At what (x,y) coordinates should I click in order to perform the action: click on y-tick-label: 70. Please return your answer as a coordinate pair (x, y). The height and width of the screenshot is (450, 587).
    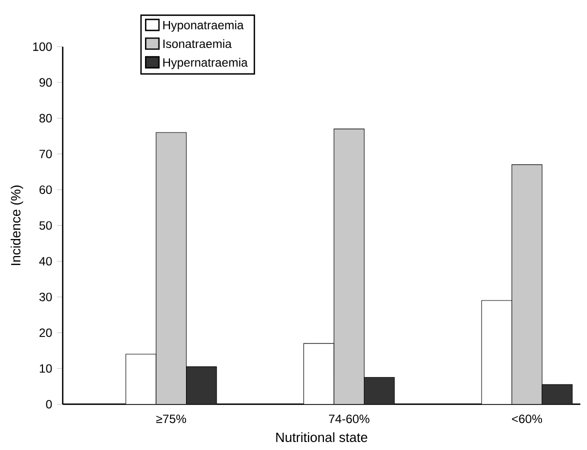
    Looking at the image, I should click on (46, 154).